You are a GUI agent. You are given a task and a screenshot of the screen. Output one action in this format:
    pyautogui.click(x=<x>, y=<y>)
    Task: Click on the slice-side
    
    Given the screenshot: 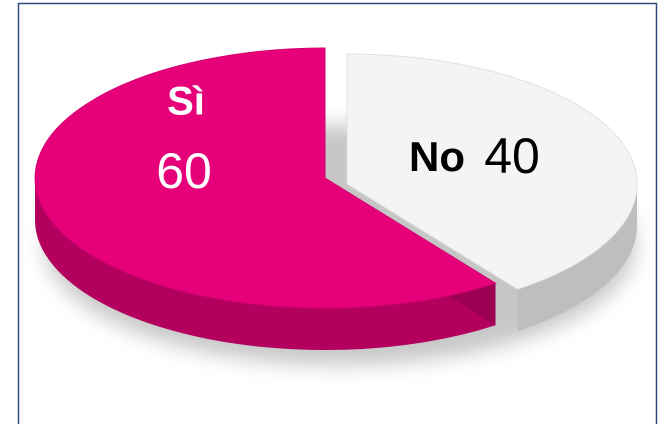 What is the action you would take?
    pyautogui.click(x=577, y=258)
    